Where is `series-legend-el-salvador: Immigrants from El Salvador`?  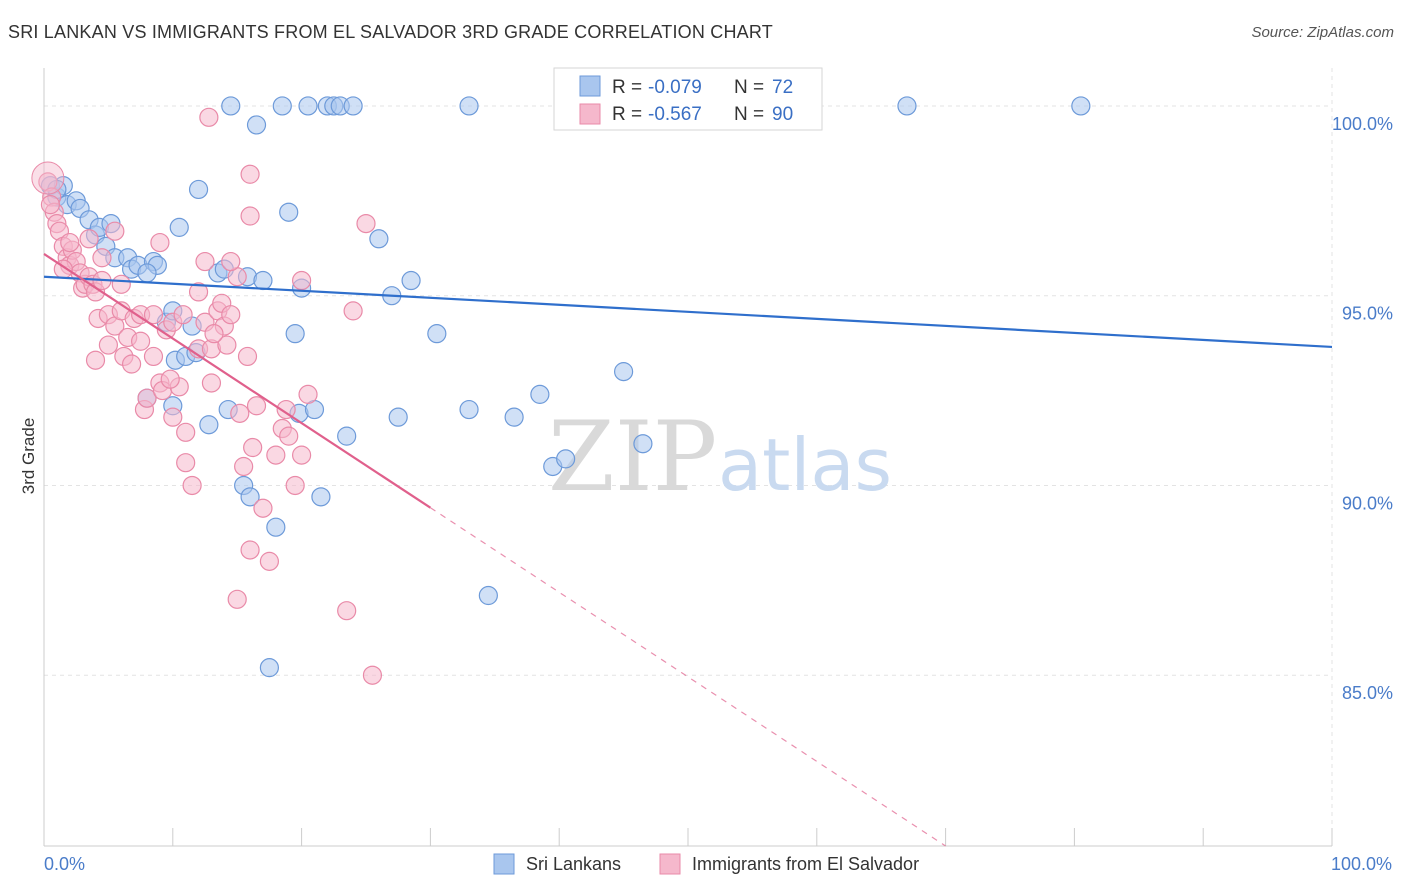 series-legend-el-salvador: Immigrants from El Salvador is located at coordinates (805, 864).